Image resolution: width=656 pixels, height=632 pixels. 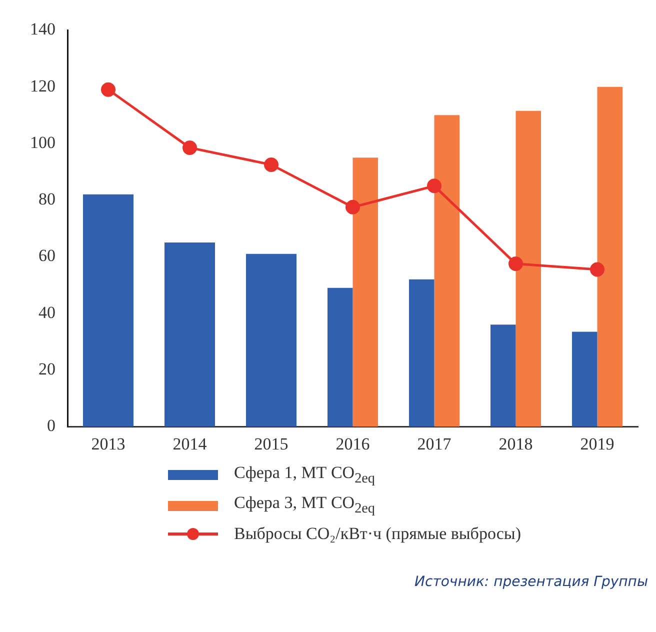 I want to click on legend-label: Выбросы CO₂/кВт·ч (прямые выбросы), so click(x=378, y=534).